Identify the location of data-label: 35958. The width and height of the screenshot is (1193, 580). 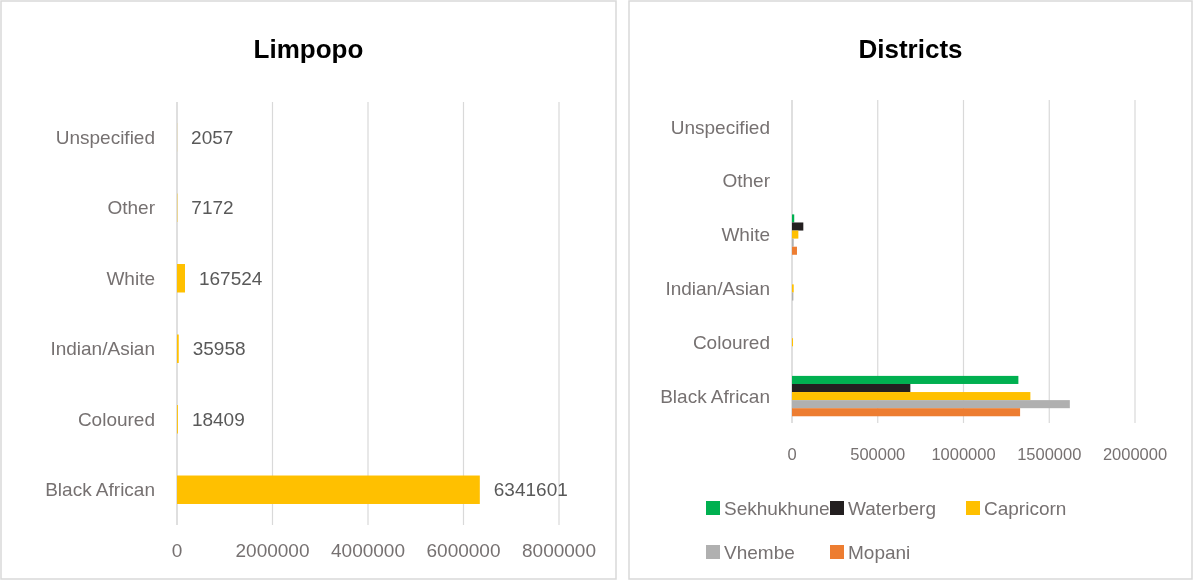
(219, 349).